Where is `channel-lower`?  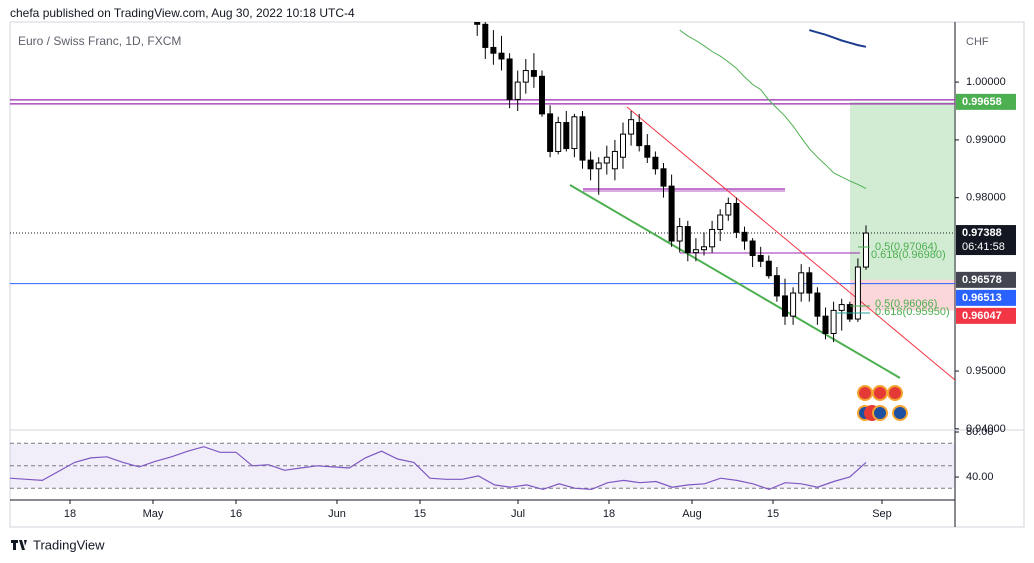
channel-lower is located at coordinates (735, 281).